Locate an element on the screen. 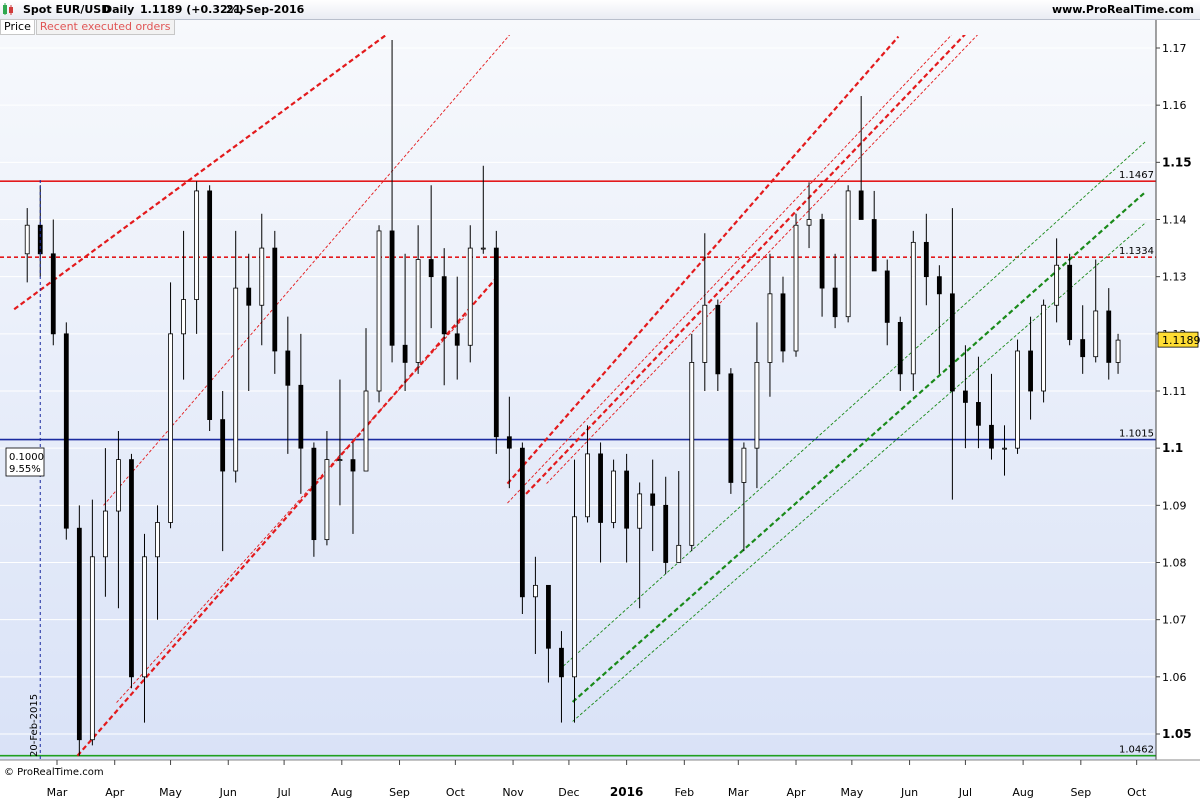 The height and width of the screenshot is (800, 1200). x-tick-label: May is located at coordinates (170, 792).